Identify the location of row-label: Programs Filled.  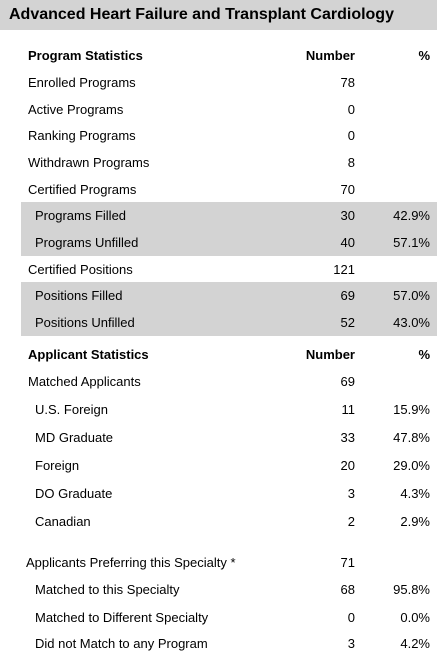
(81, 215).